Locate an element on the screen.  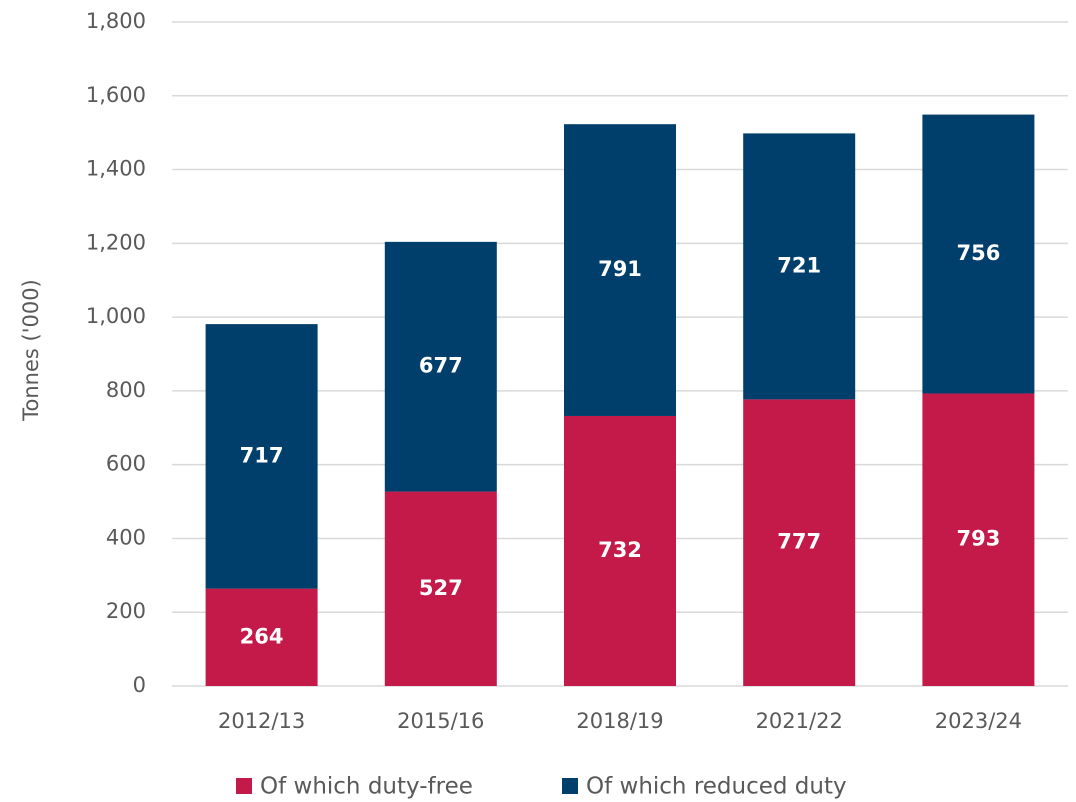
value-label: 721 is located at coordinates (799, 265).